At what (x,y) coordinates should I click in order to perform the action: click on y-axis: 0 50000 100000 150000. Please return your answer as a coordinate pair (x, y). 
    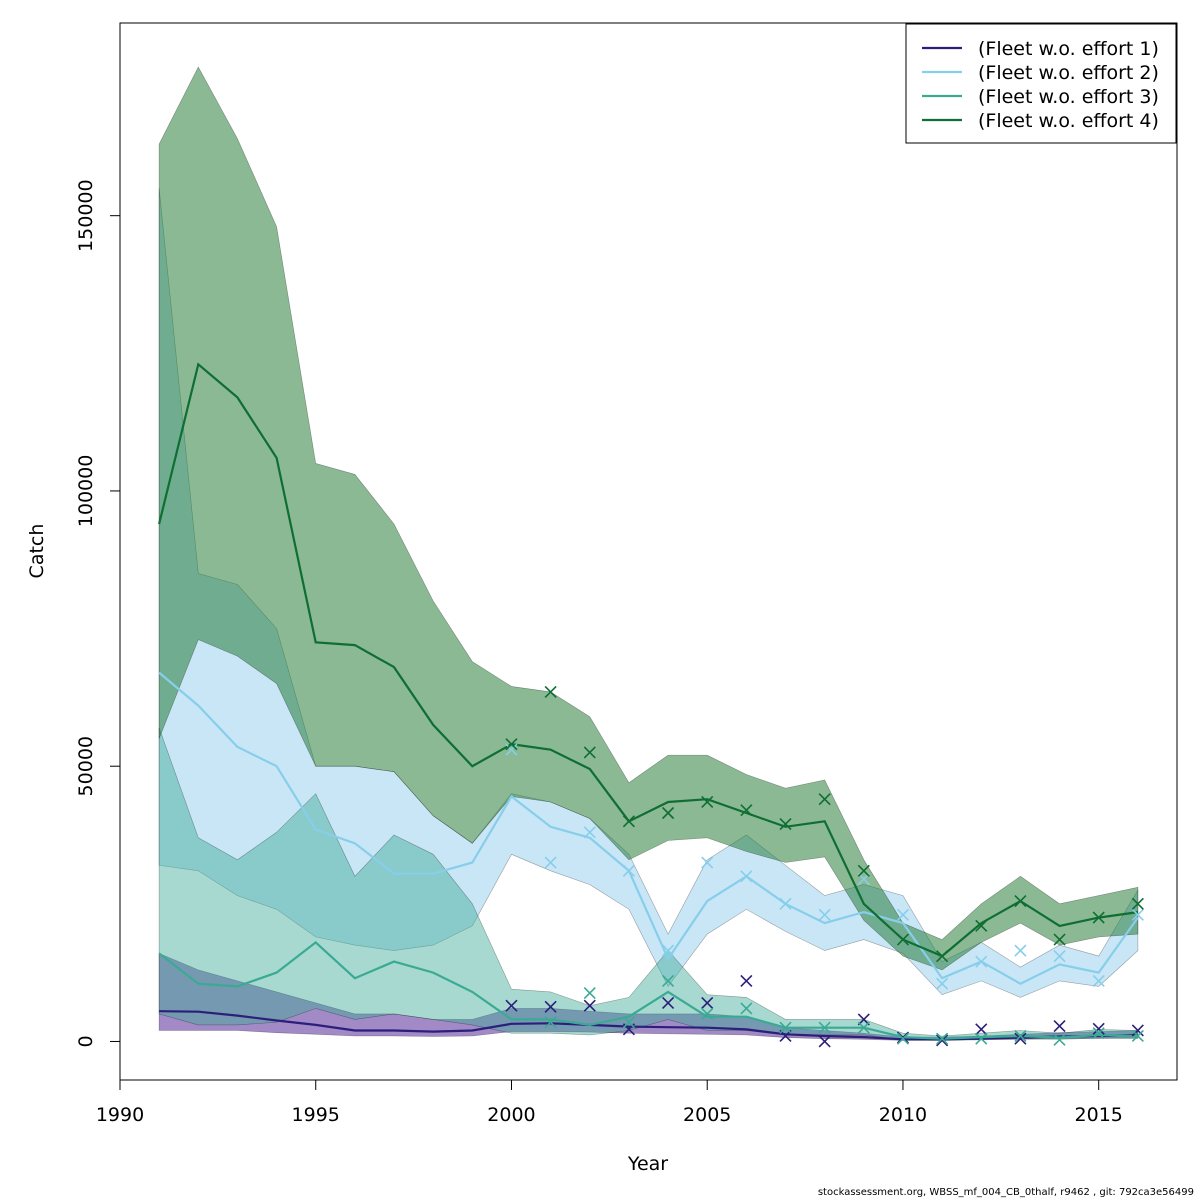
    Looking at the image, I should click on (98, 613).